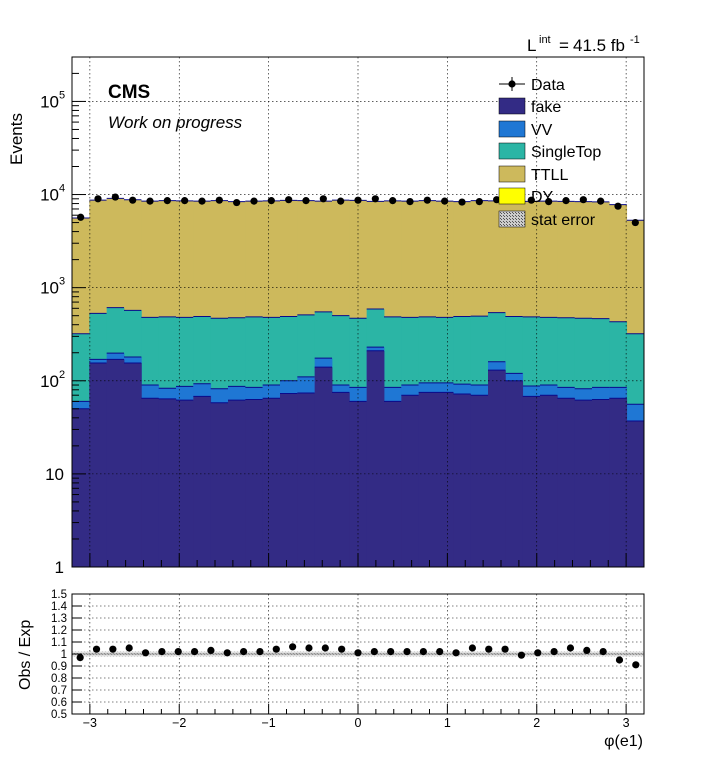  What do you see at coordinates (59, 643) in the screenshot?
I see `ratio-y-tick-label: 1.1` at bounding box center [59, 643].